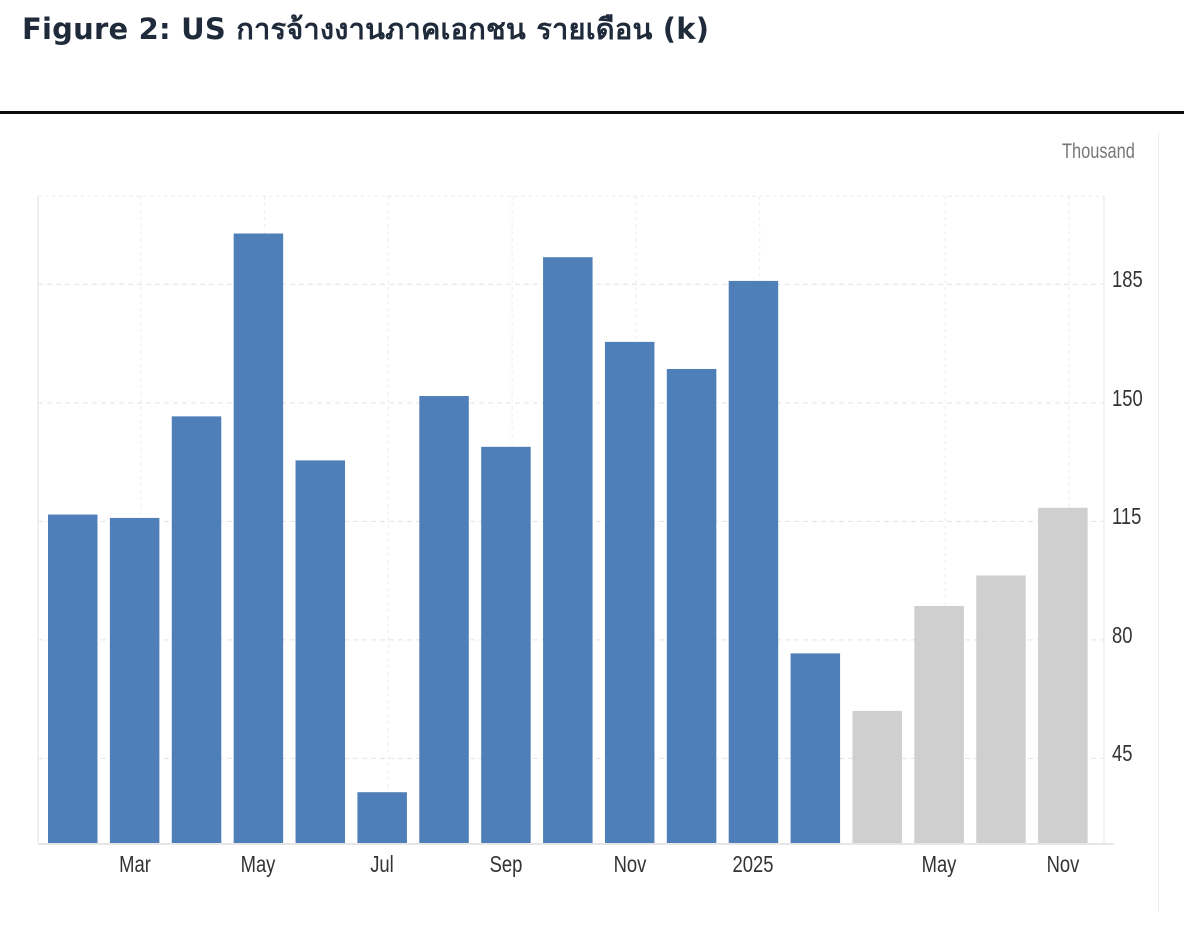 Image resolution: width=1200 pixels, height=945 pixels. Describe the element at coordinates (506, 864) in the screenshot. I see `x-tick-label: Sep` at that location.